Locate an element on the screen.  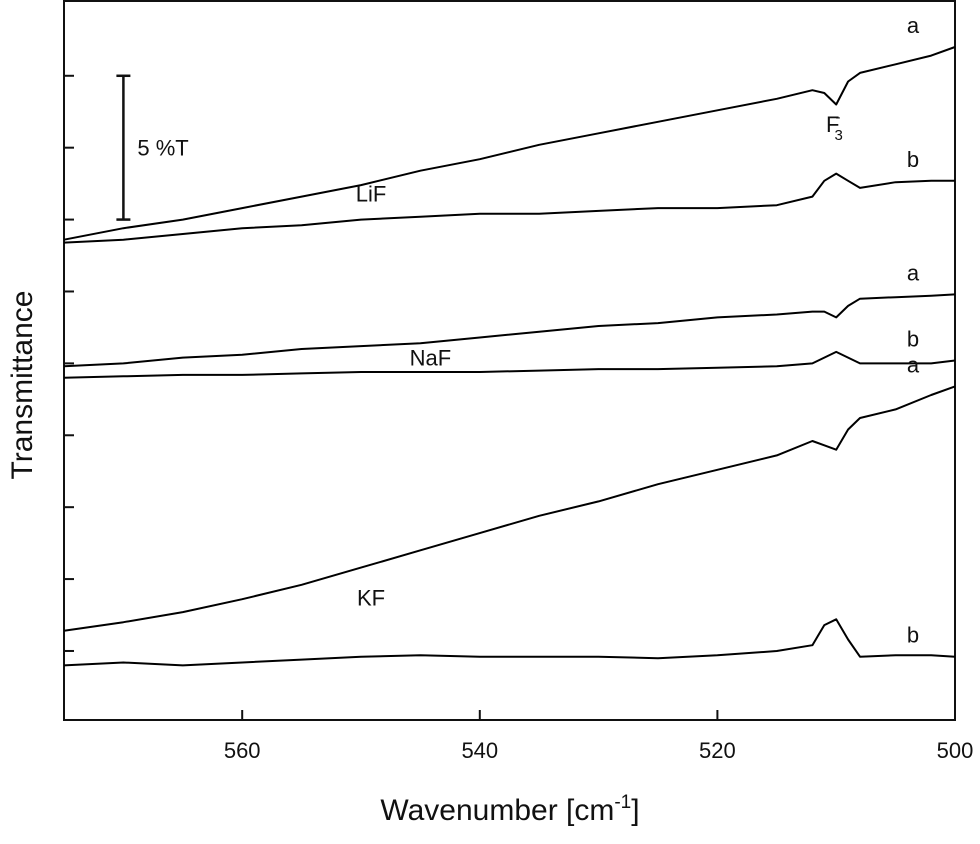
group-label: KF is located at coordinates (371, 597).